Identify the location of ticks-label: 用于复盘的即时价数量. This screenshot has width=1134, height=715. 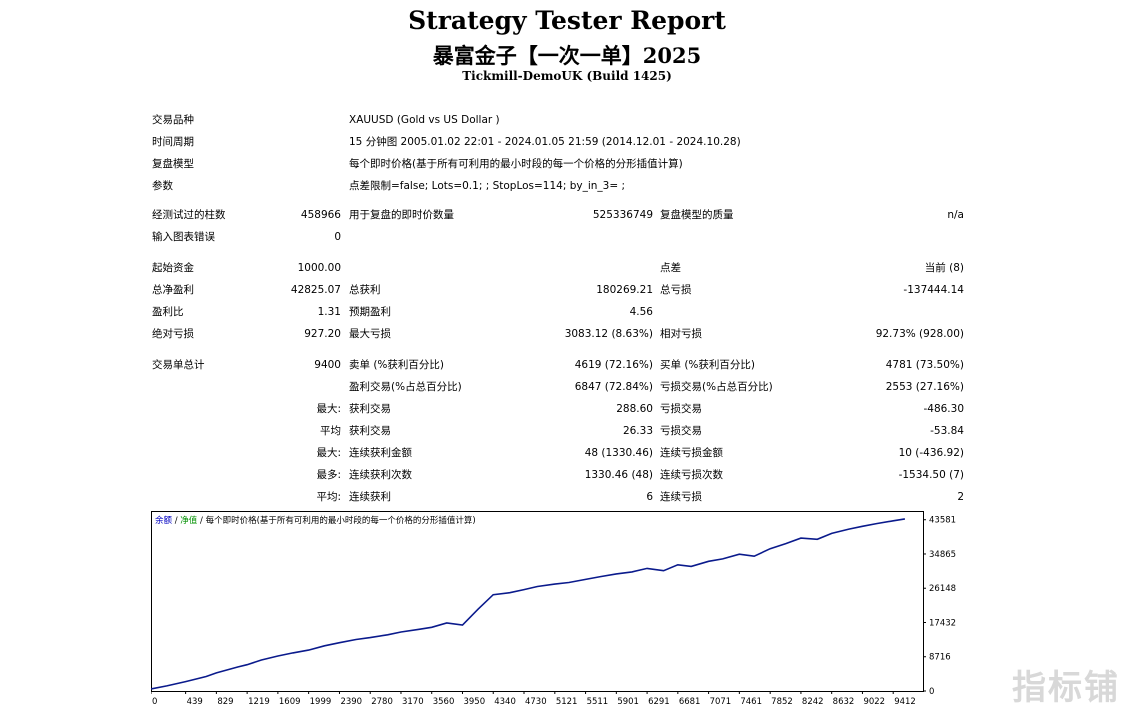
(401, 215).